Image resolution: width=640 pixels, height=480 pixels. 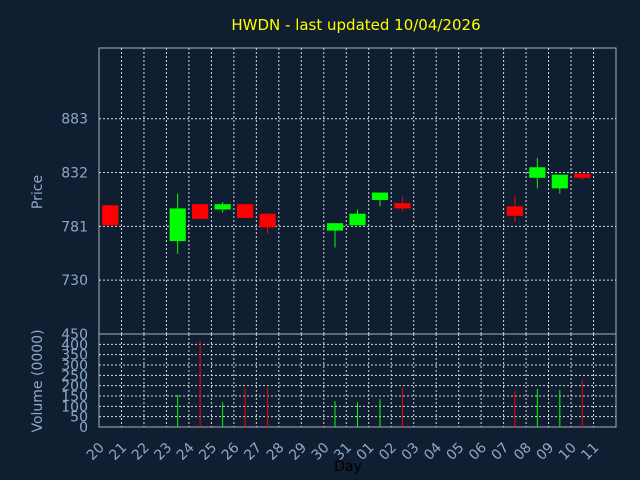 What do you see at coordinates (74, 356) in the screenshot?
I see `volume-tick-label: 350` at bounding box center [74, 356].